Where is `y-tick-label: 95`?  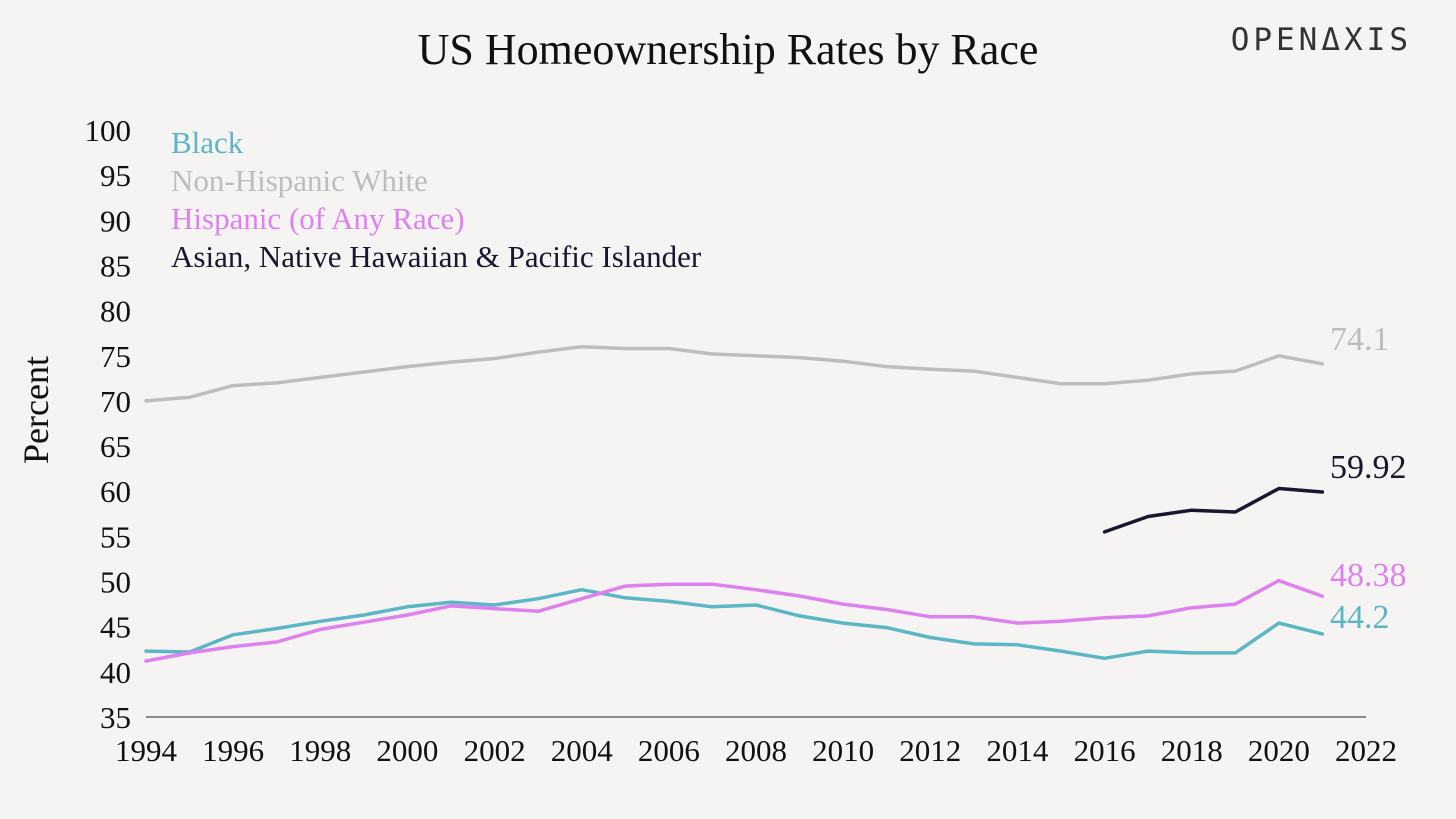 y-tick-label: 95 is located at coordinates (115, 175).